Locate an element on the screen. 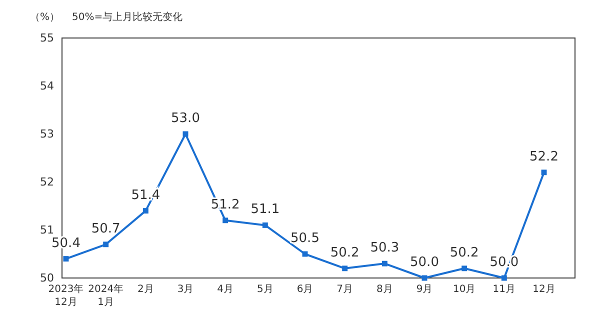  data-label: 53.0 is located at coordinates (185, 118).